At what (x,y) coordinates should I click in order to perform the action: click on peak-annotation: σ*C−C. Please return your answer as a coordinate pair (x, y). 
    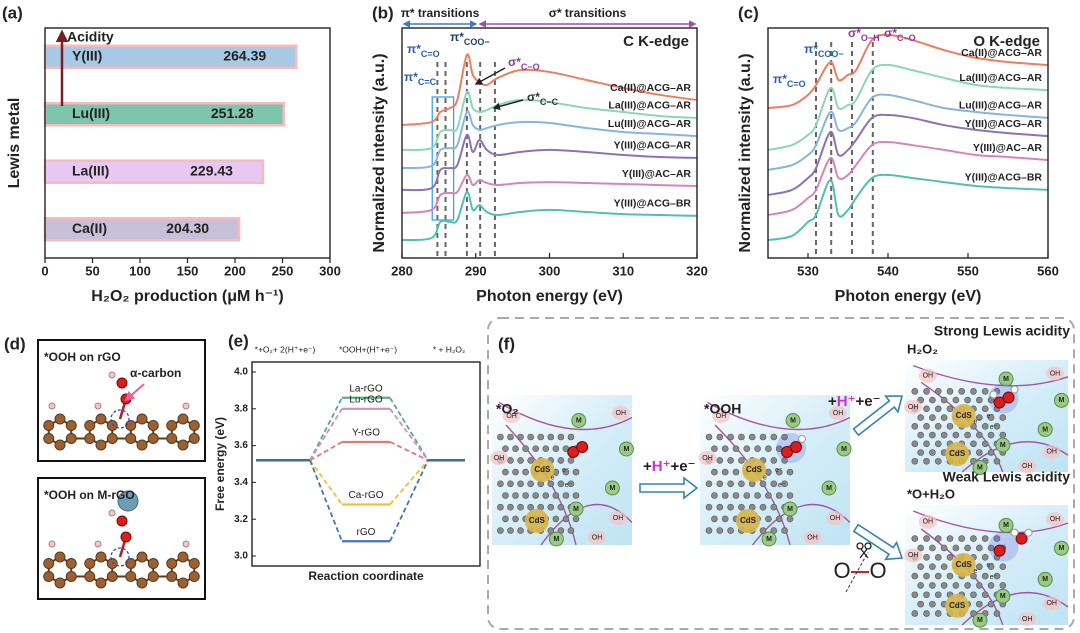
    Looking at the image, I should click on (543, 98).